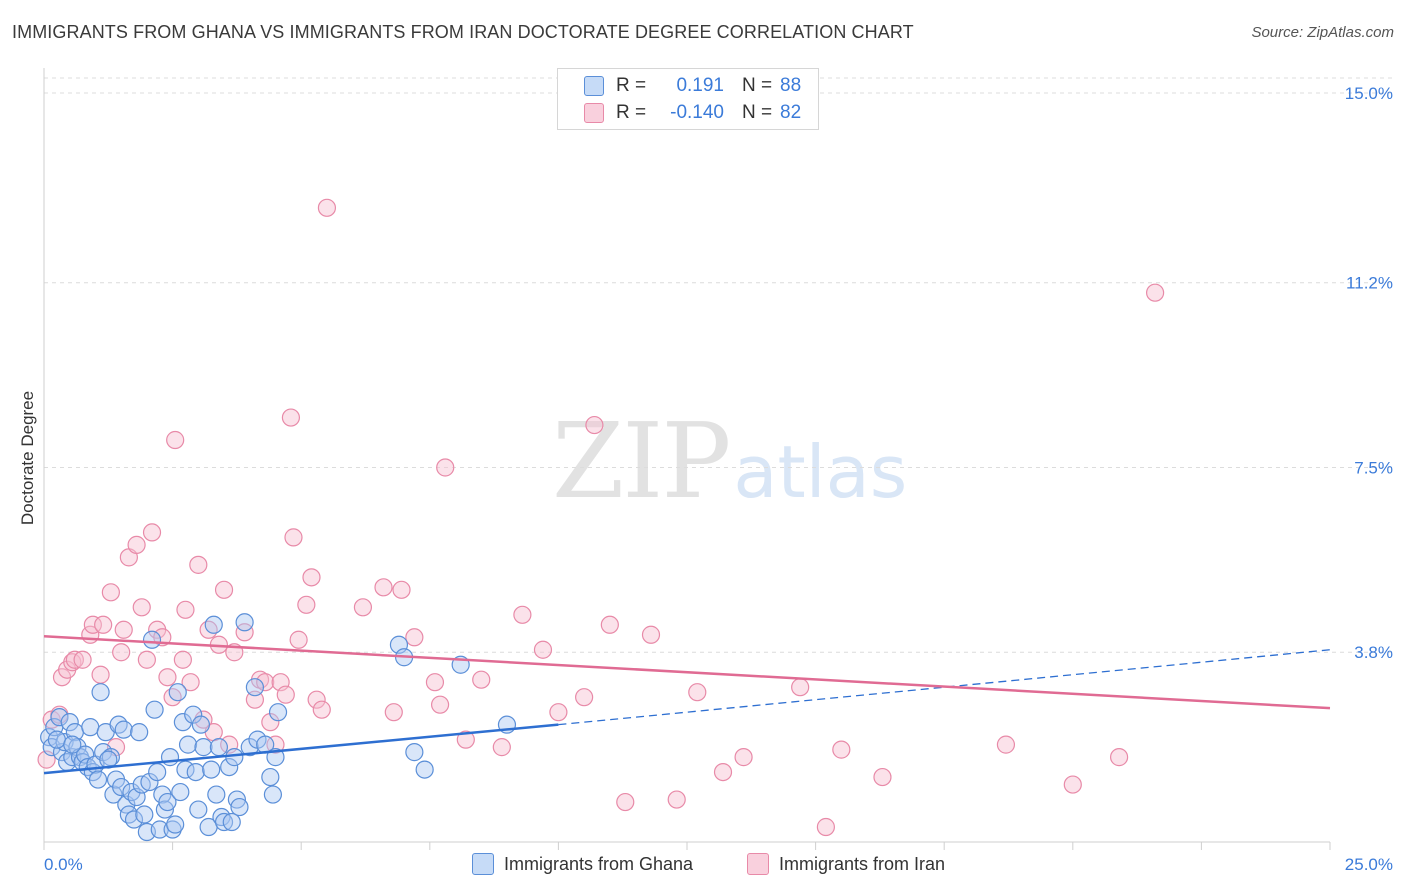 The height and width of the screenshot is (892, 1406). I want to click on trend-lines, so click(687, 705).